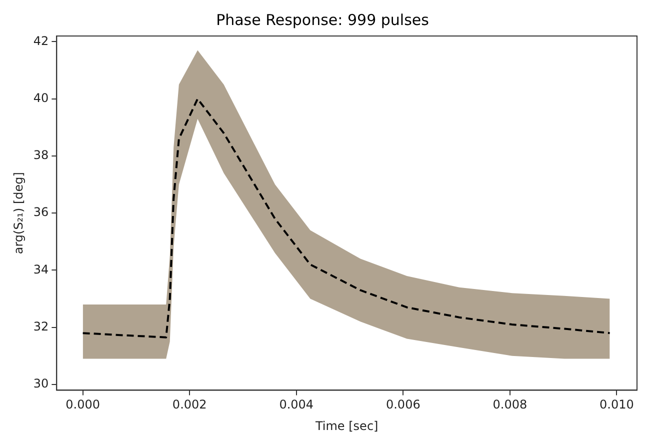 Image resolution: width=657 pixels, height=446 pixels. Describe the element at coordinates (41, 212) in the screenshot. I see `y-tick-label: 36` at that location.